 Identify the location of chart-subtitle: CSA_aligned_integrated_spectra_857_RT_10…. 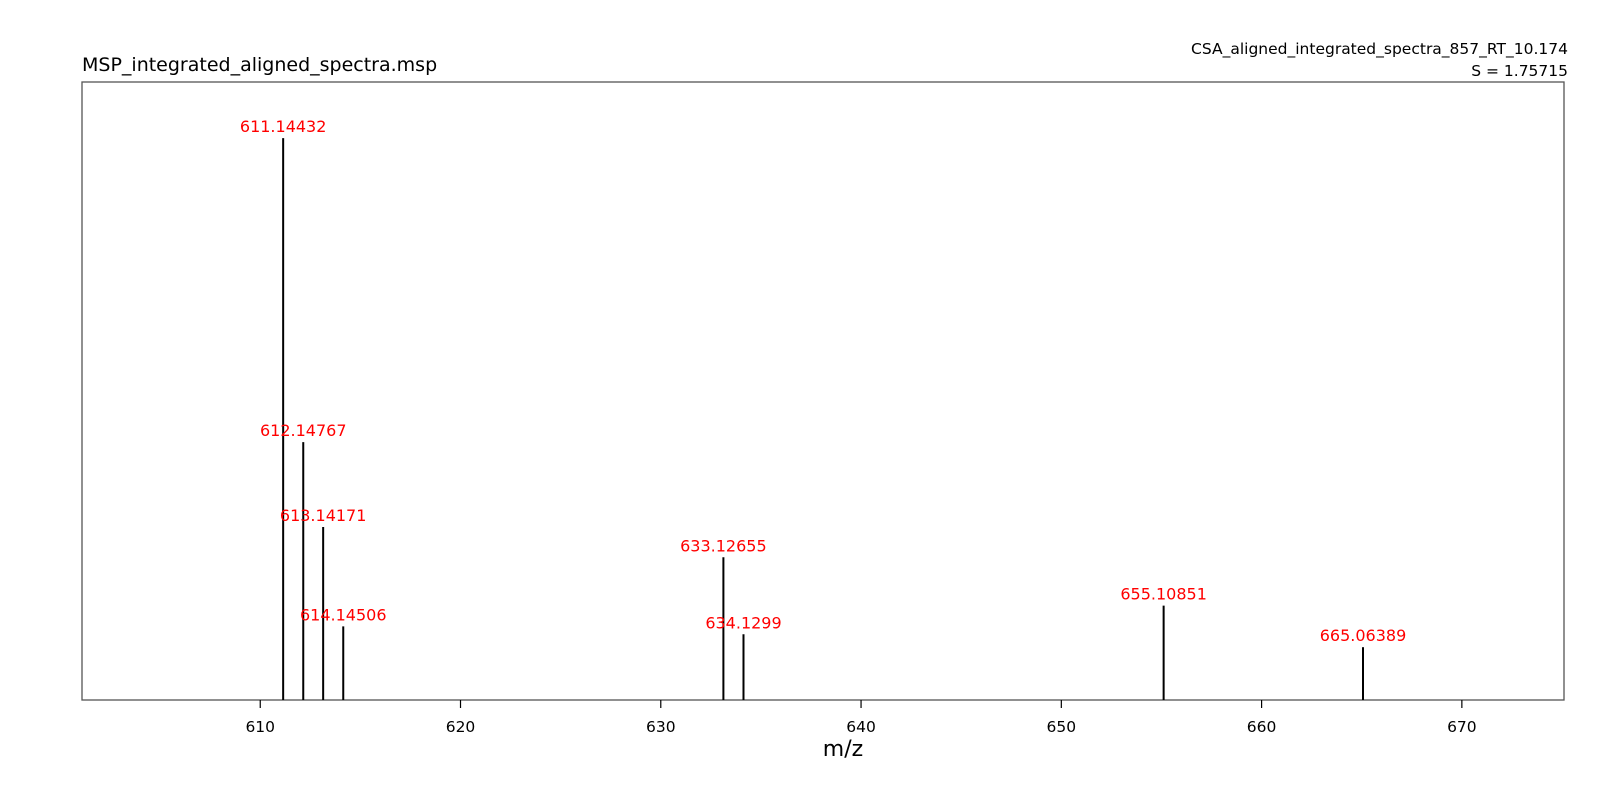
(1379, 60).